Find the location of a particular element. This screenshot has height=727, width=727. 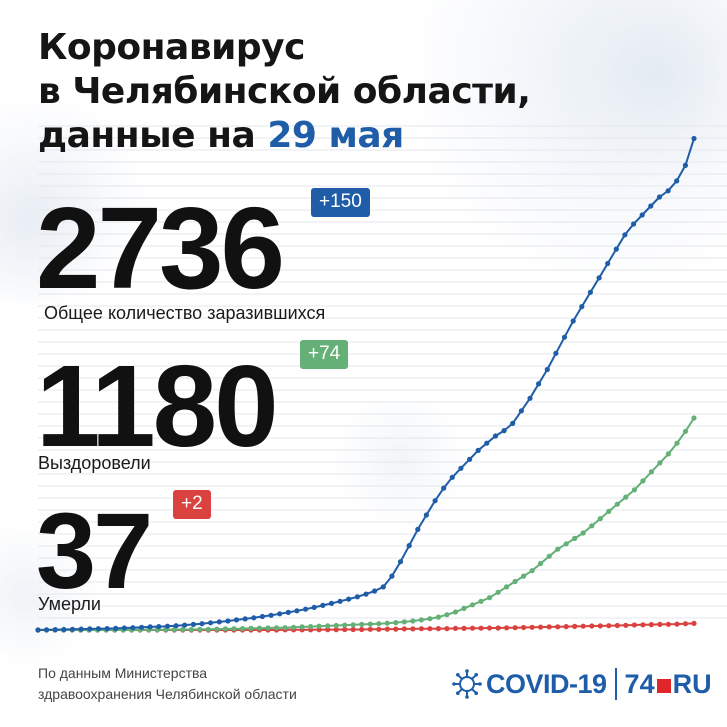

covid19-74ru-logo: COVID-19 74 RU is located at coordinates (582, 684).